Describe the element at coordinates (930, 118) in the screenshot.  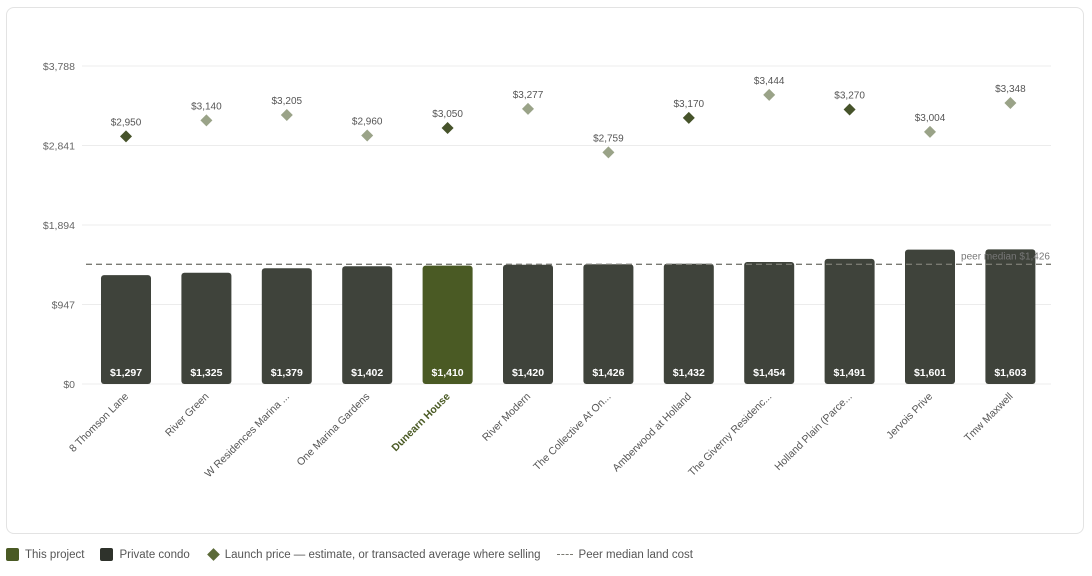
I see `launch-price-label: $3,004` at that location.